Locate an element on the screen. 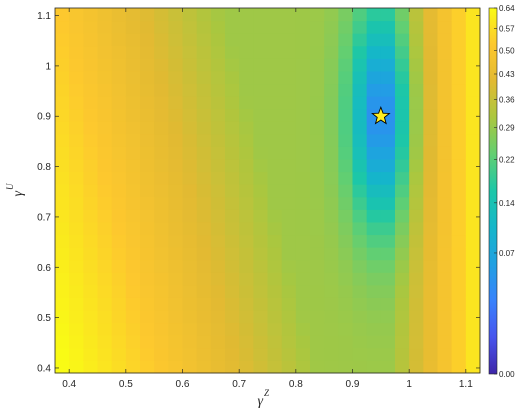  y-tick-label: 0.6 is located at coordinates (44, 268).